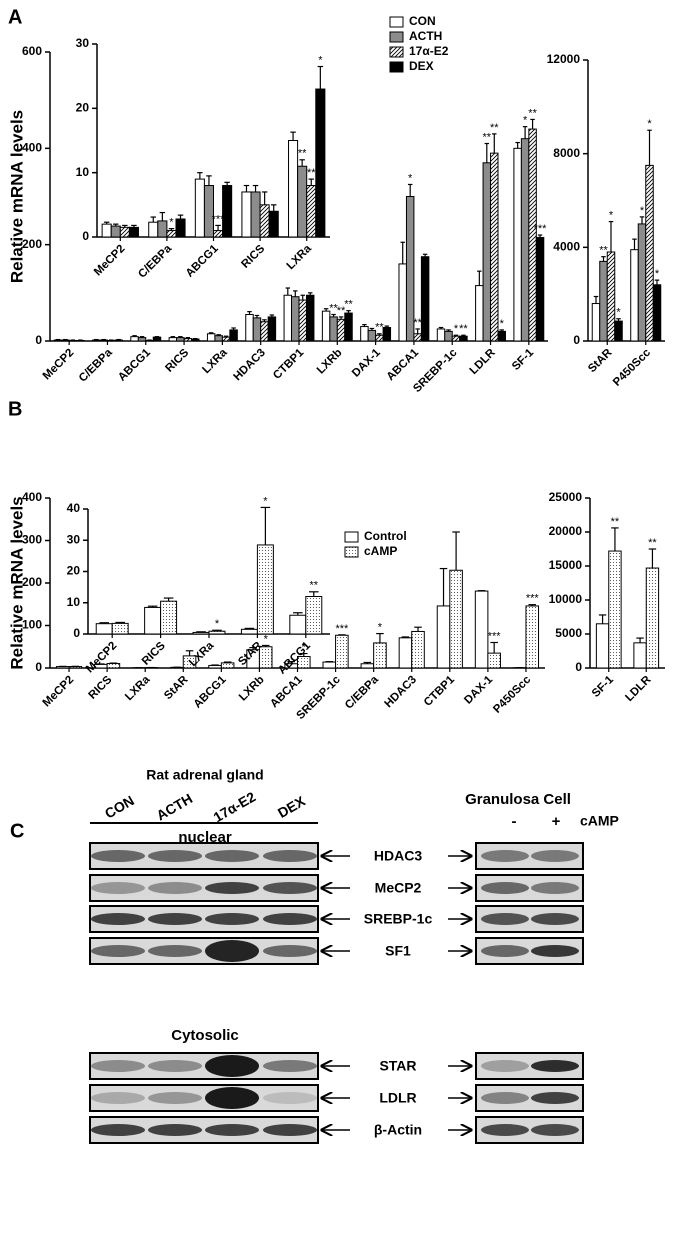 Image resolution: width=683 pixels, height=1257 pixels. I want to click on panel-label: B, so click(15, 409).